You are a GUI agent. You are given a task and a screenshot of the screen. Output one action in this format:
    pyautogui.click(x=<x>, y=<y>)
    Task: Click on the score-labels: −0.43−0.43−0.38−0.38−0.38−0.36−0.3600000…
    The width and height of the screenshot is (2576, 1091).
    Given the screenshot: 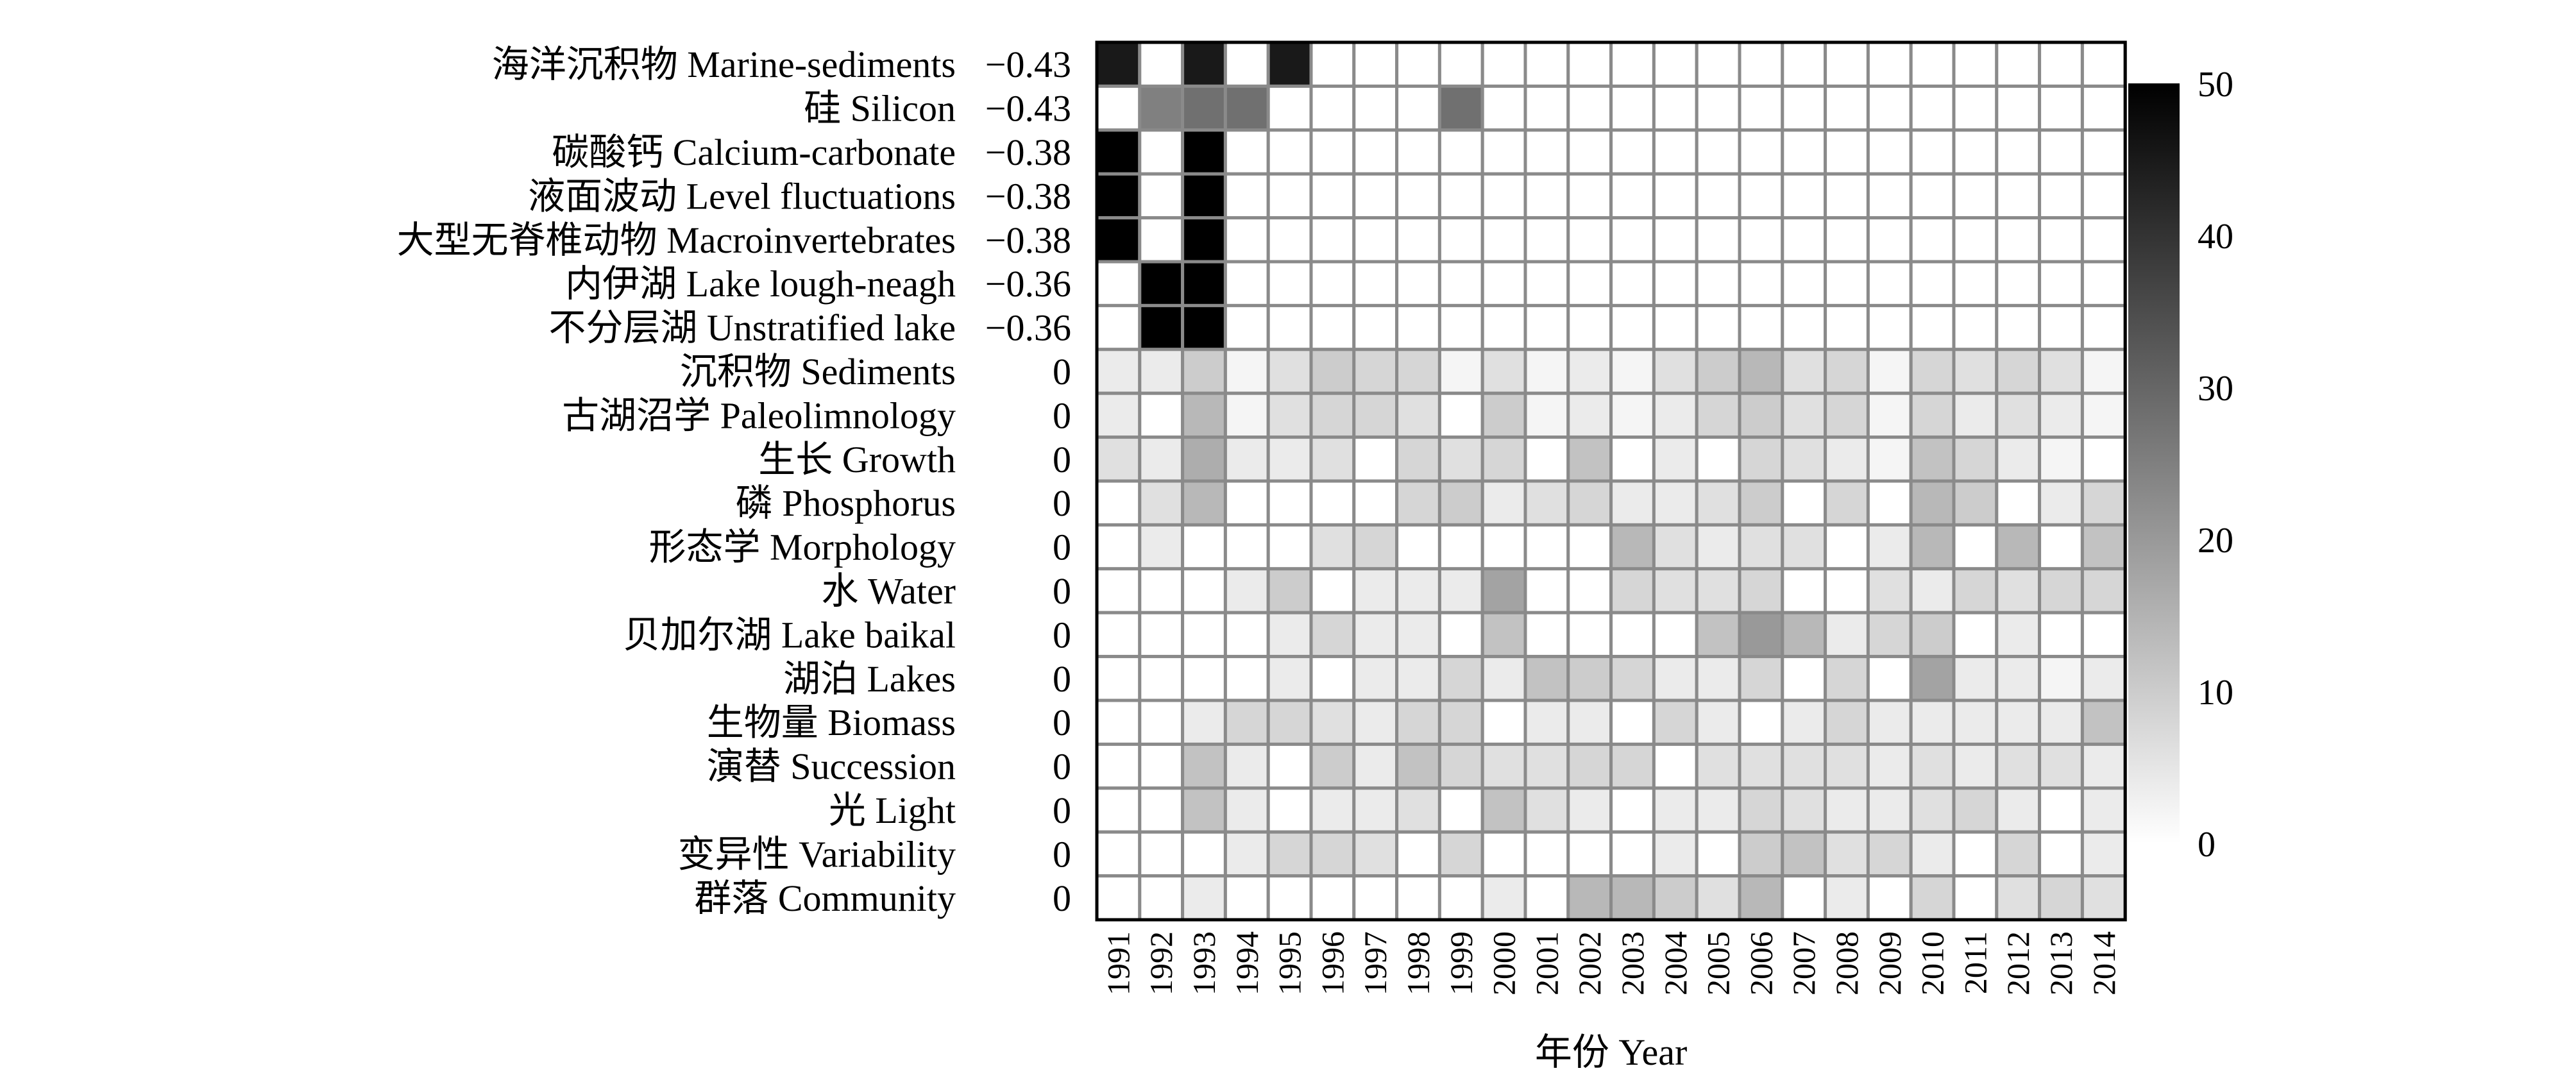 What is the action you would take?
    pyautogui.click(x=1028, y=482)
    